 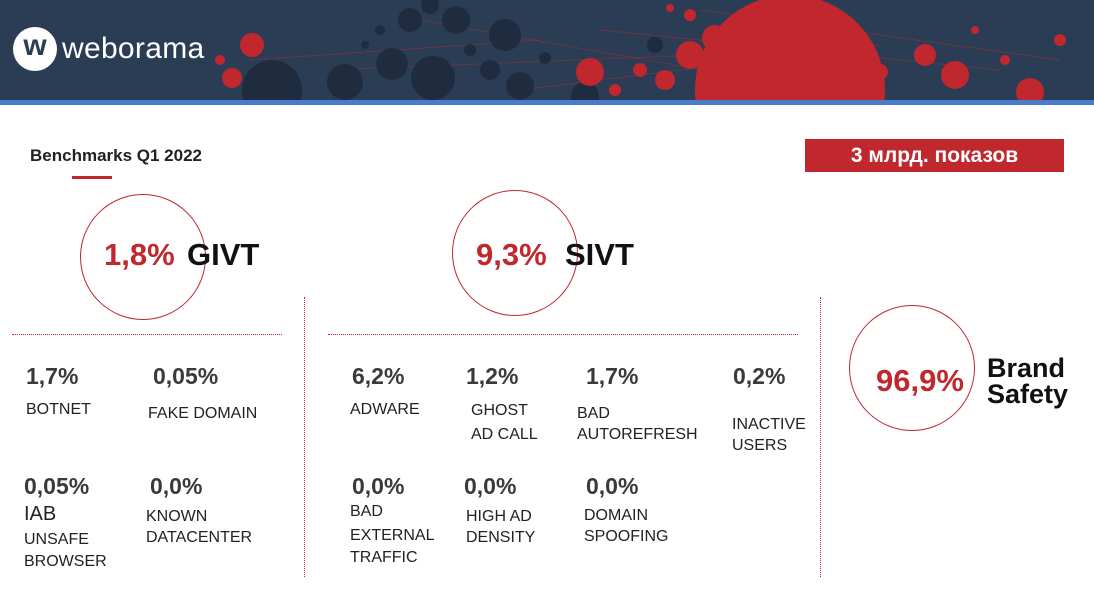 I want to click on brand-safety-label-line2: Safety, so click(x=1028, y=394).